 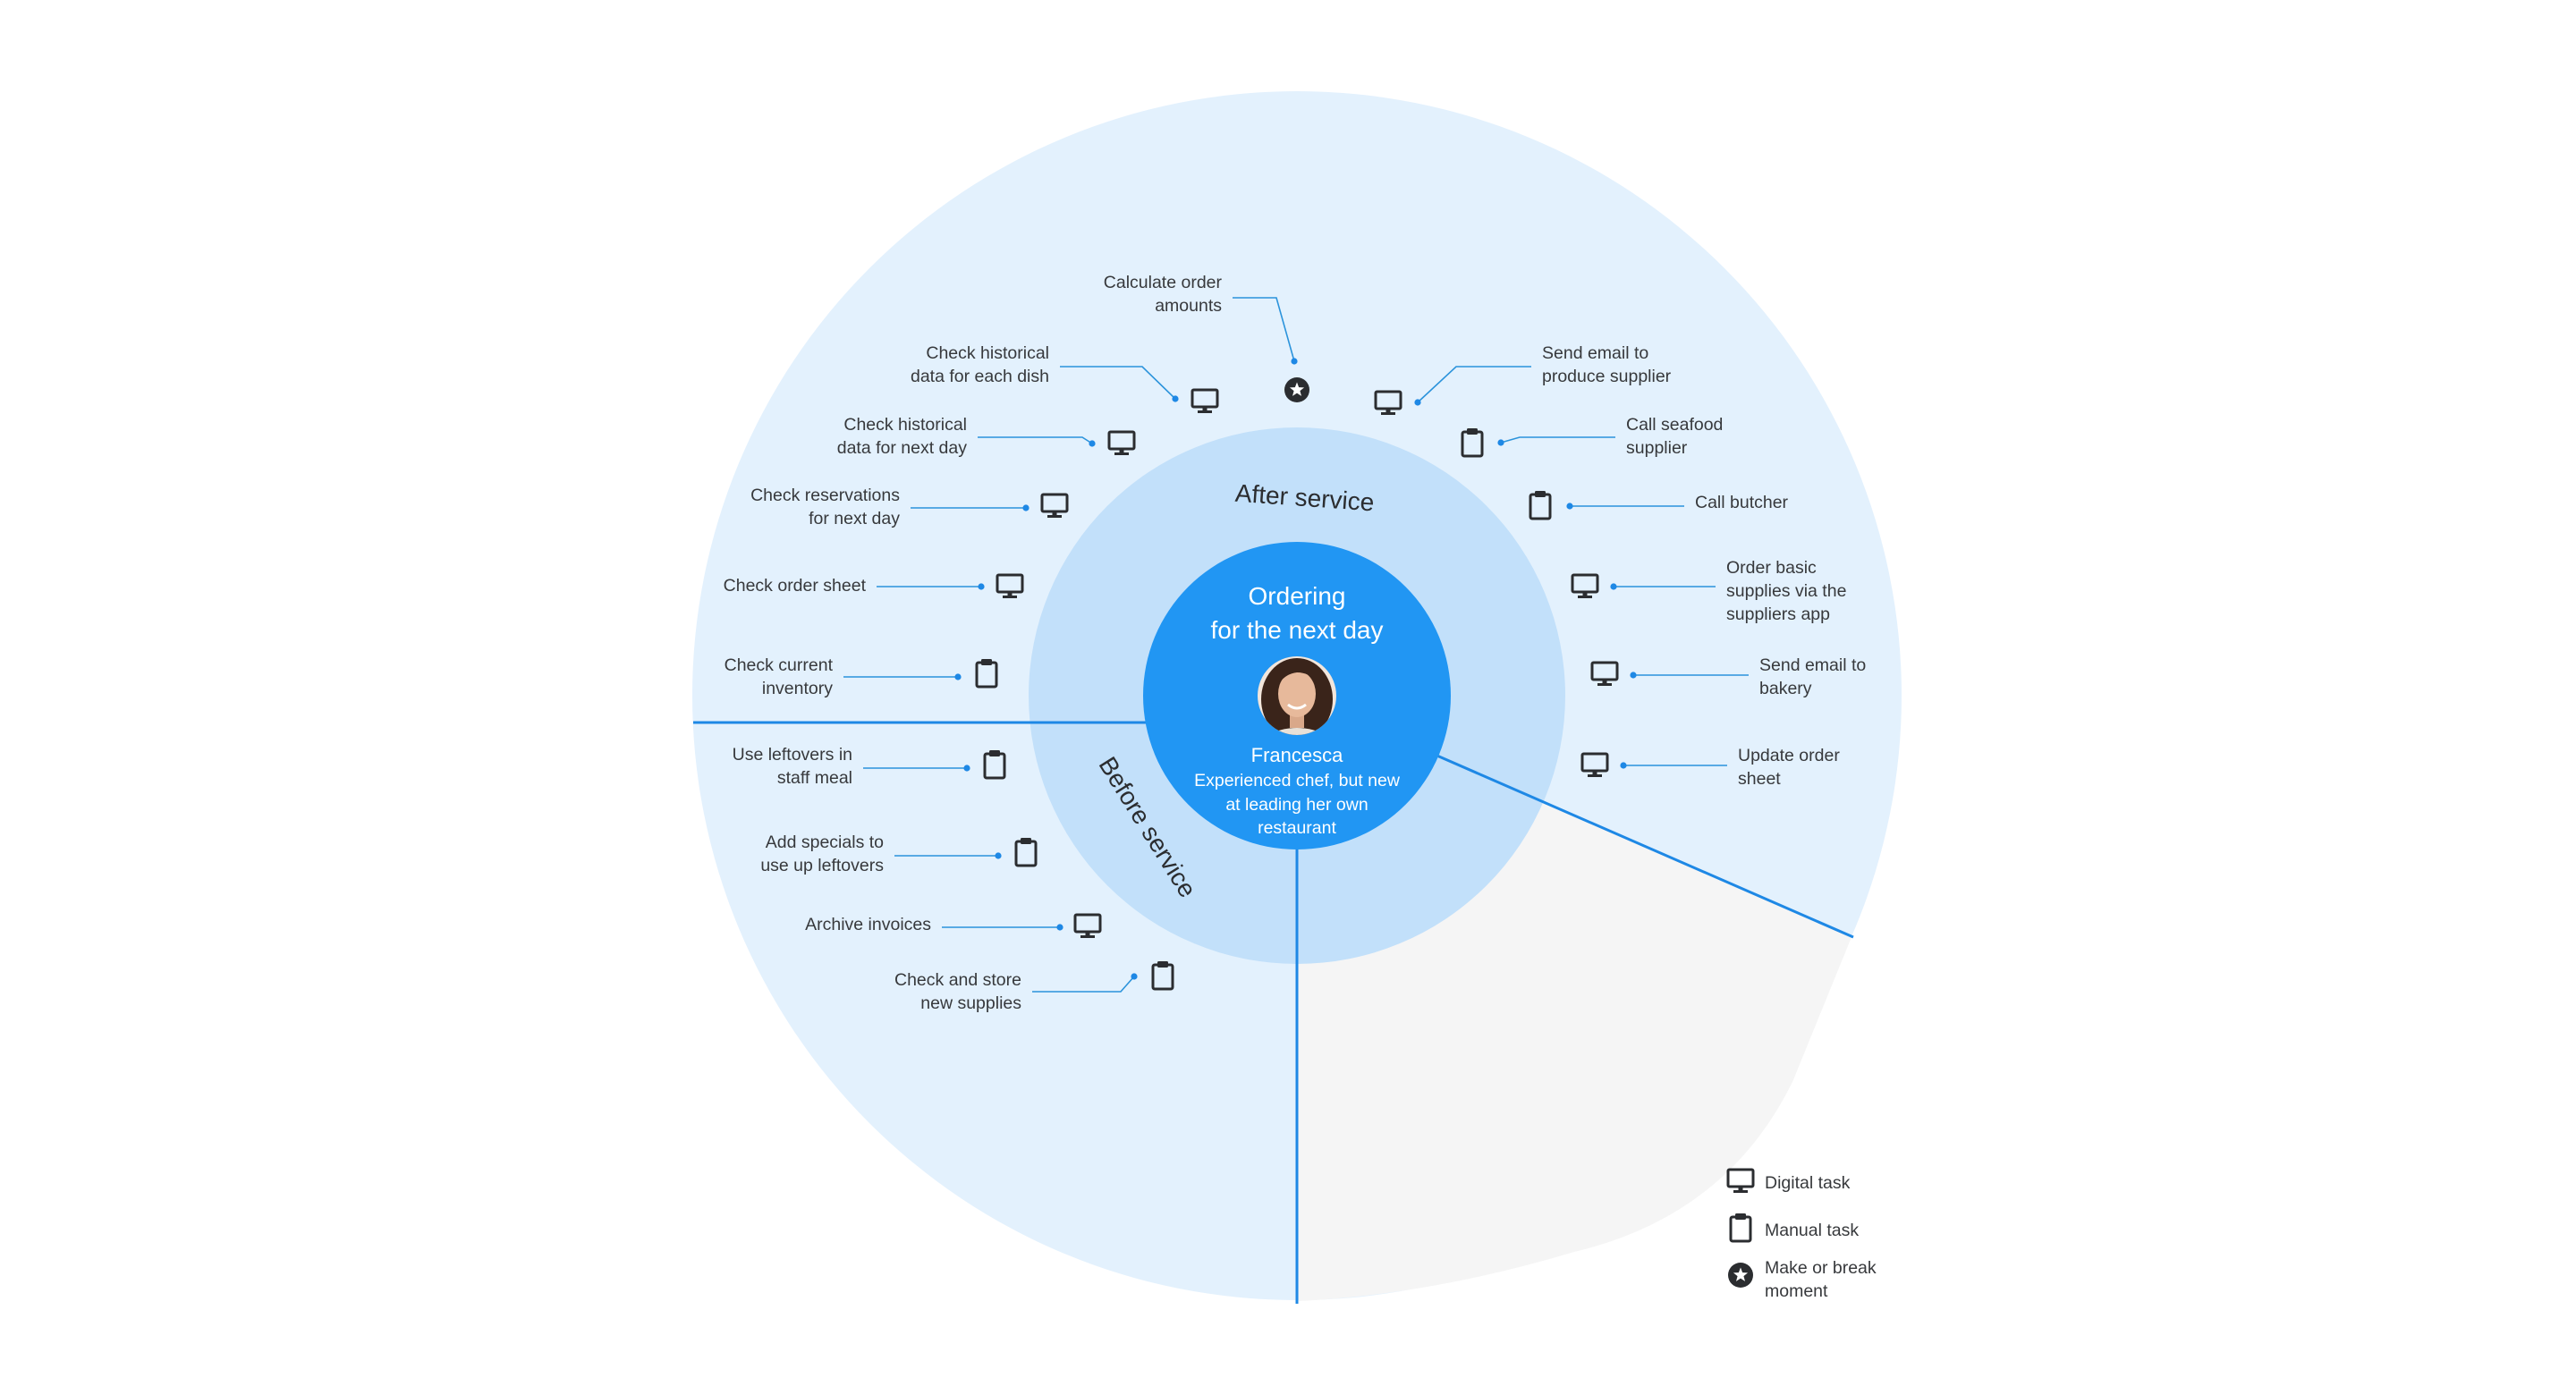 What do you see at coordinates (1728, 676) in the screenshot?
I see `task-item: Send email to bakery` at bounding box center [1728, 676].